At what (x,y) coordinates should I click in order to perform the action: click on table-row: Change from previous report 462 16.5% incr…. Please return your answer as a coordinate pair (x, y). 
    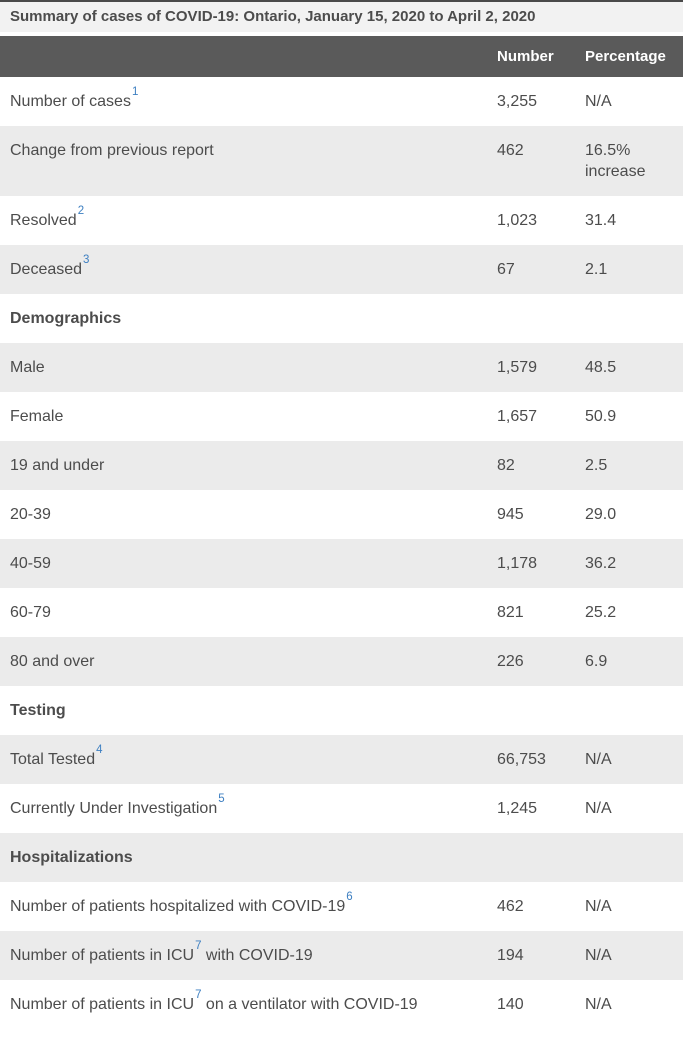
    Looking at the image, I should click on (341, 161).